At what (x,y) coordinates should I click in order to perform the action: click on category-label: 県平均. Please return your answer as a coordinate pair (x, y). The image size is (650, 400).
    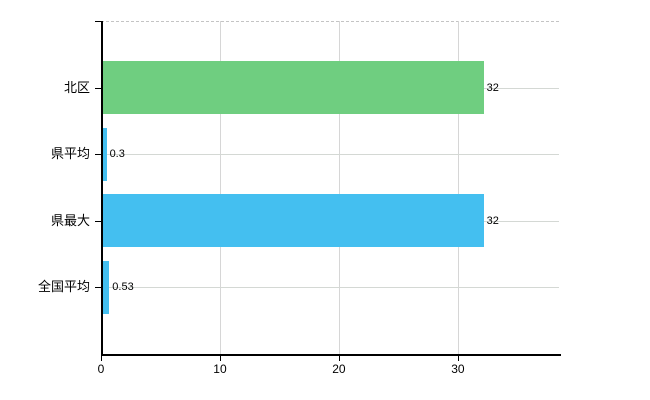
    Looking at the image, I should click on (70, 154).